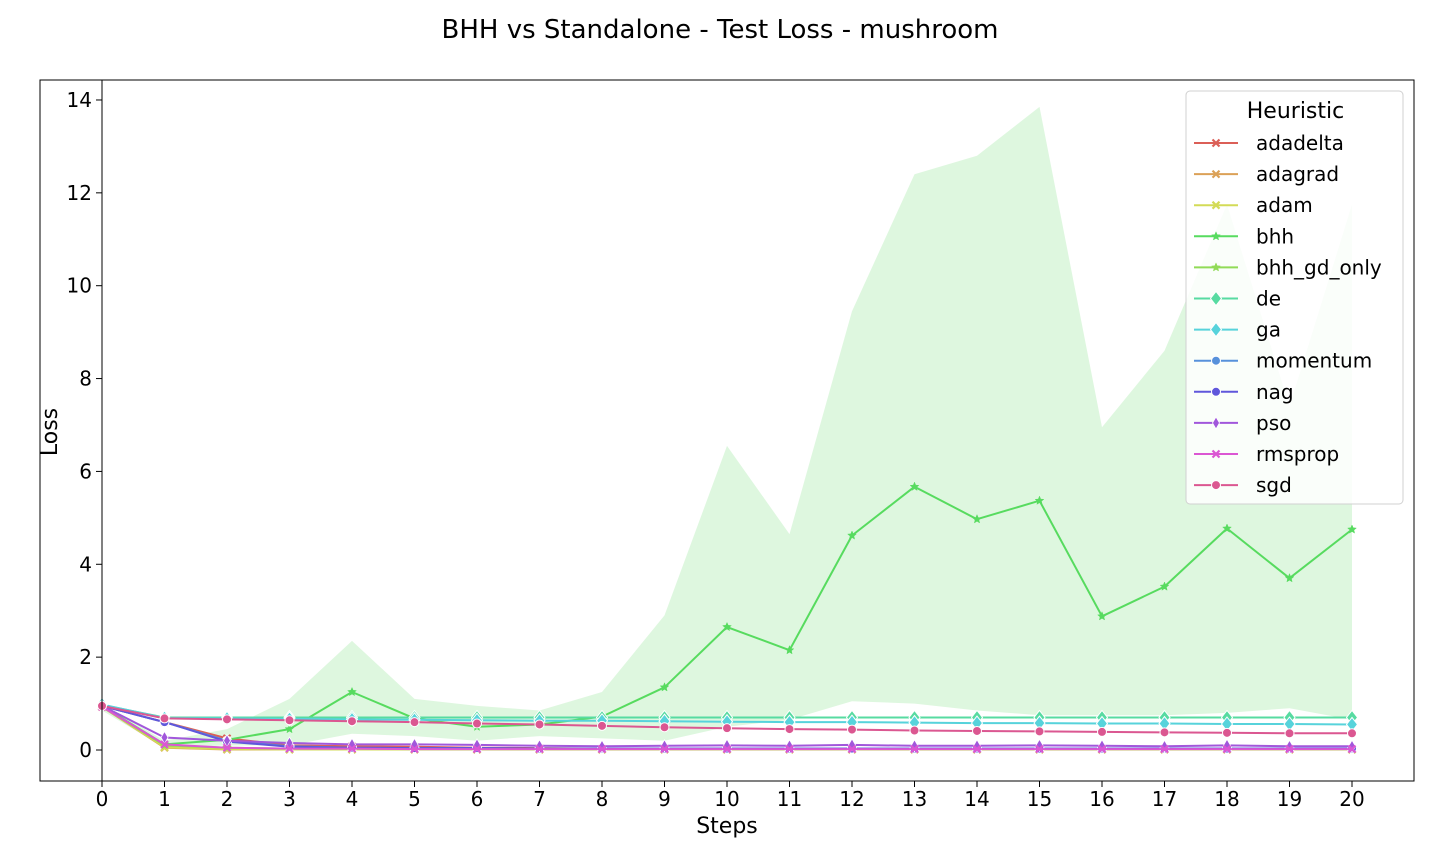 The width and height of the screenshot is (1440, 864). Describe the element at coordinates (85, 564) in the screenshot. I see `y-tick-label-4: 4` at that location.